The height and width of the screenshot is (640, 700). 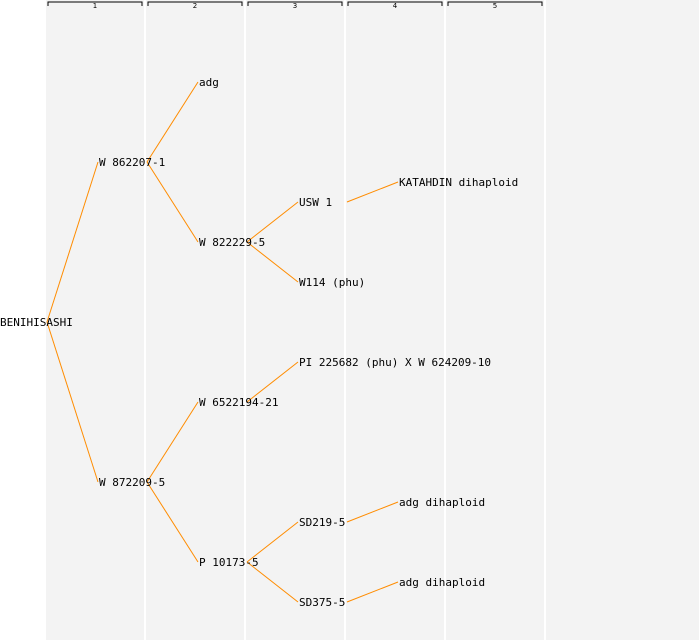 I want to click on generation-number: 1, so click(x=95, y=6).